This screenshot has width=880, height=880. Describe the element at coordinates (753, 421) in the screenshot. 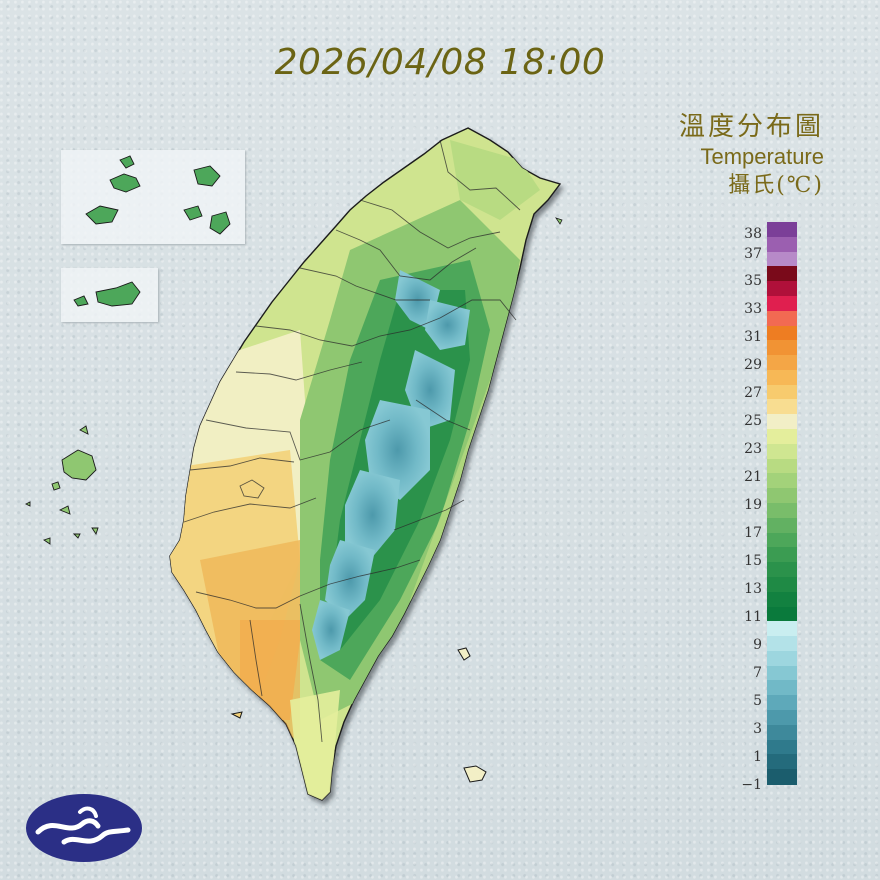

I see `colorbar-tick-label: 25` at that location.